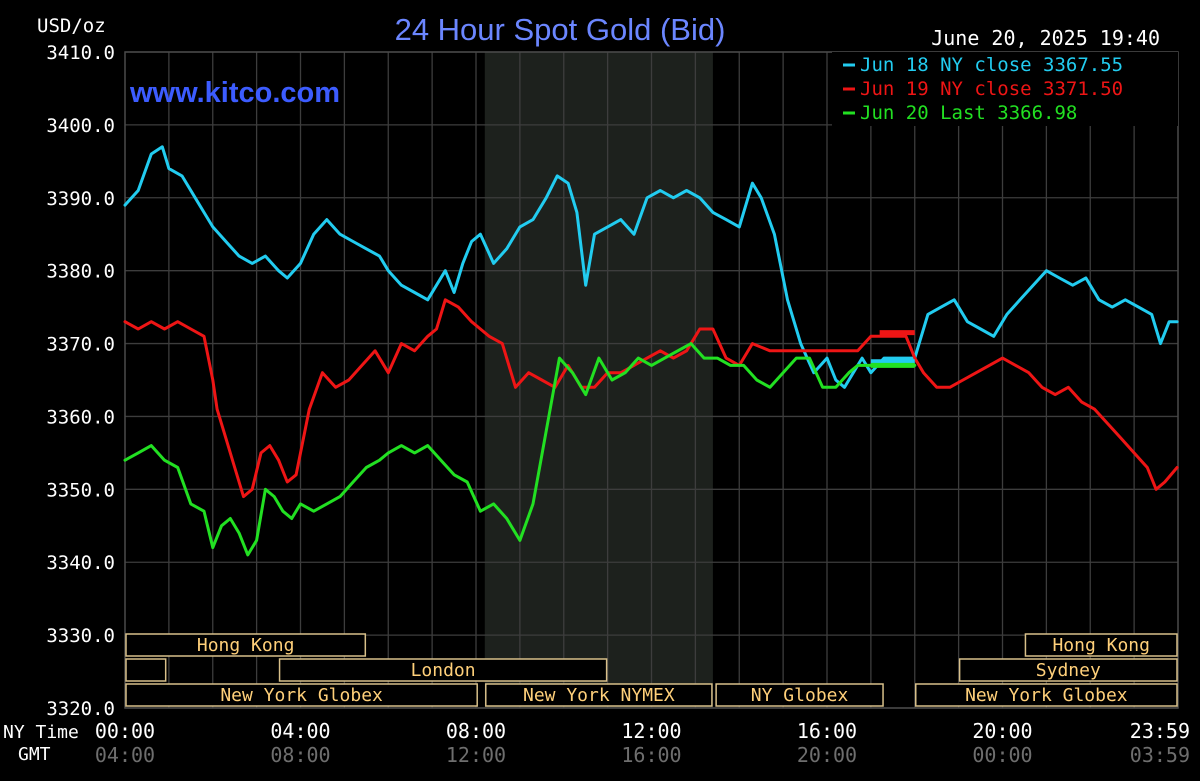 The height and width of the screenshot is (781, 1200). Describe the element at coordinates (80, 53) in the screenshot. I see `y-tick-label: 3410.0` at that location.